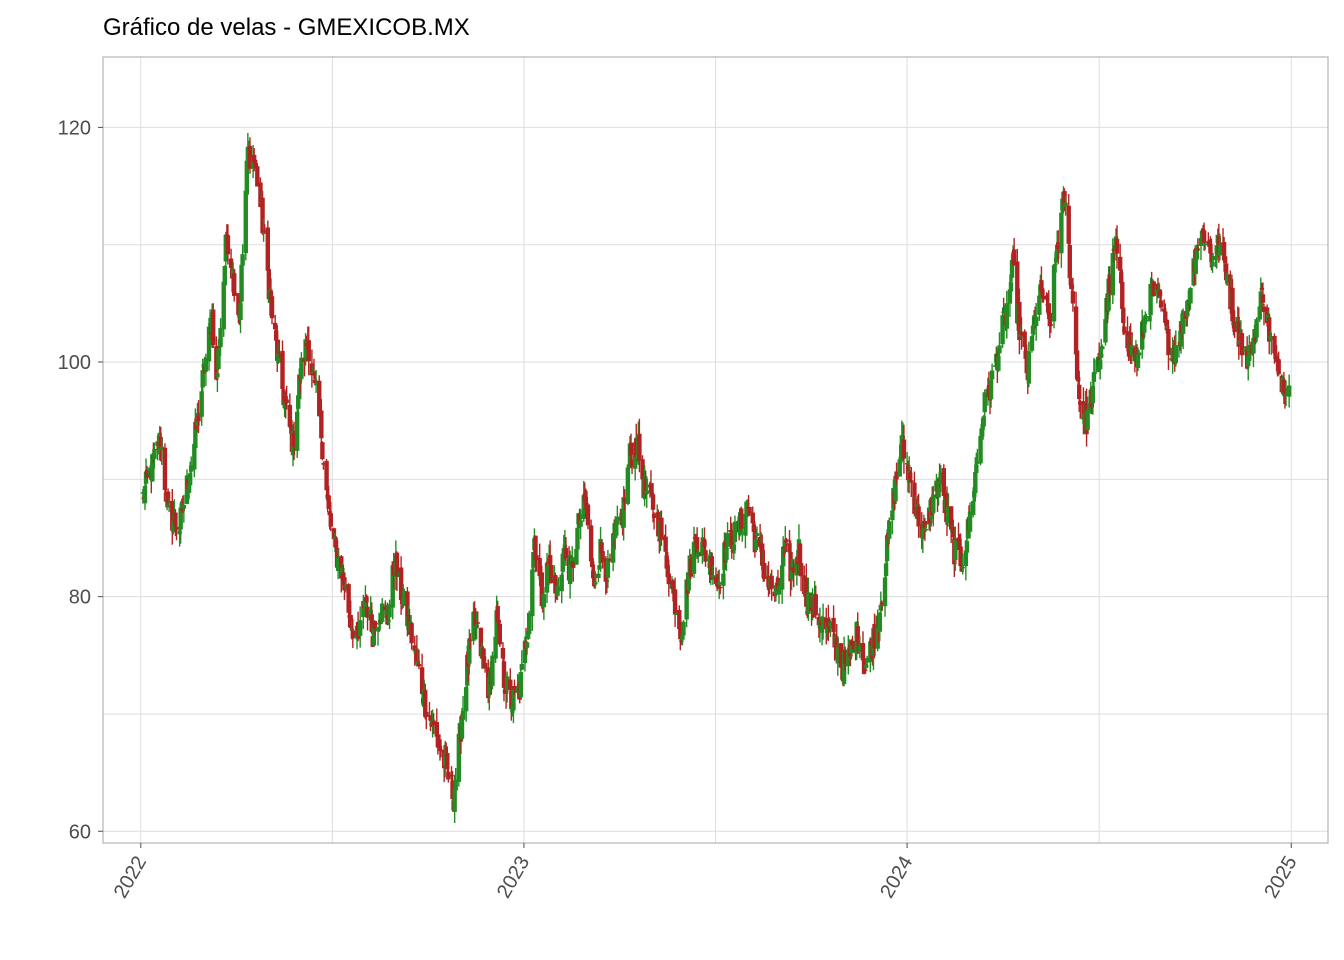 The height and width of the screenshot is (960, 1344). Describe the element at coordinates (80, 598) in the screenshot. I see `y-tick-label: 80` at that location.